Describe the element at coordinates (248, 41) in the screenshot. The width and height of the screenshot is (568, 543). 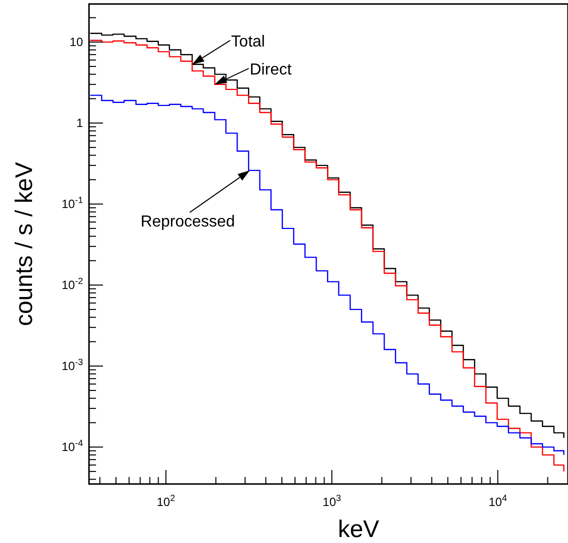
I see `annotation: Total` at that location.